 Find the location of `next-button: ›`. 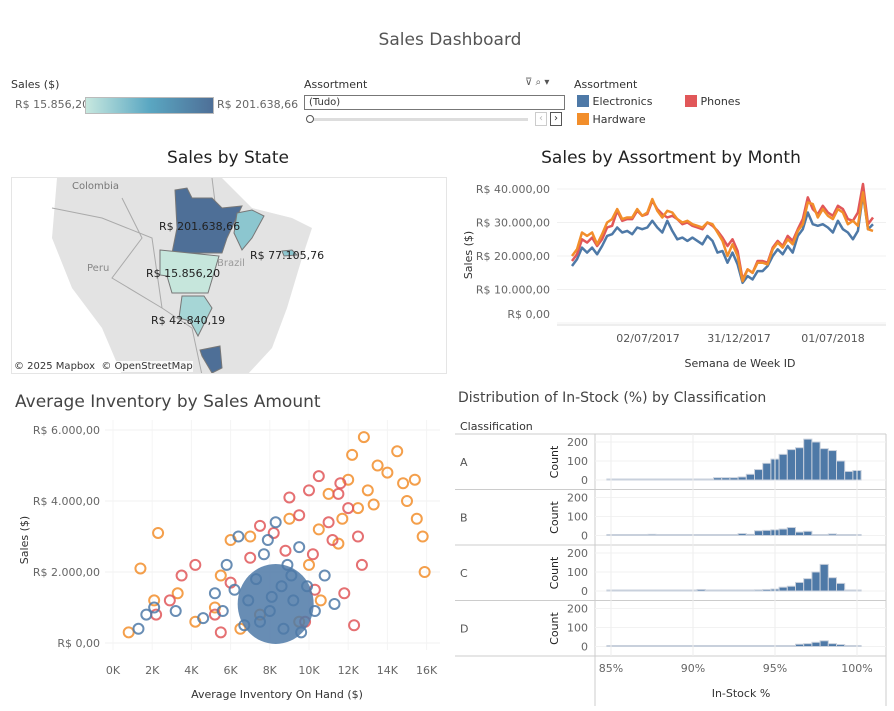

next-button: › is located at coordinates (556, 119).